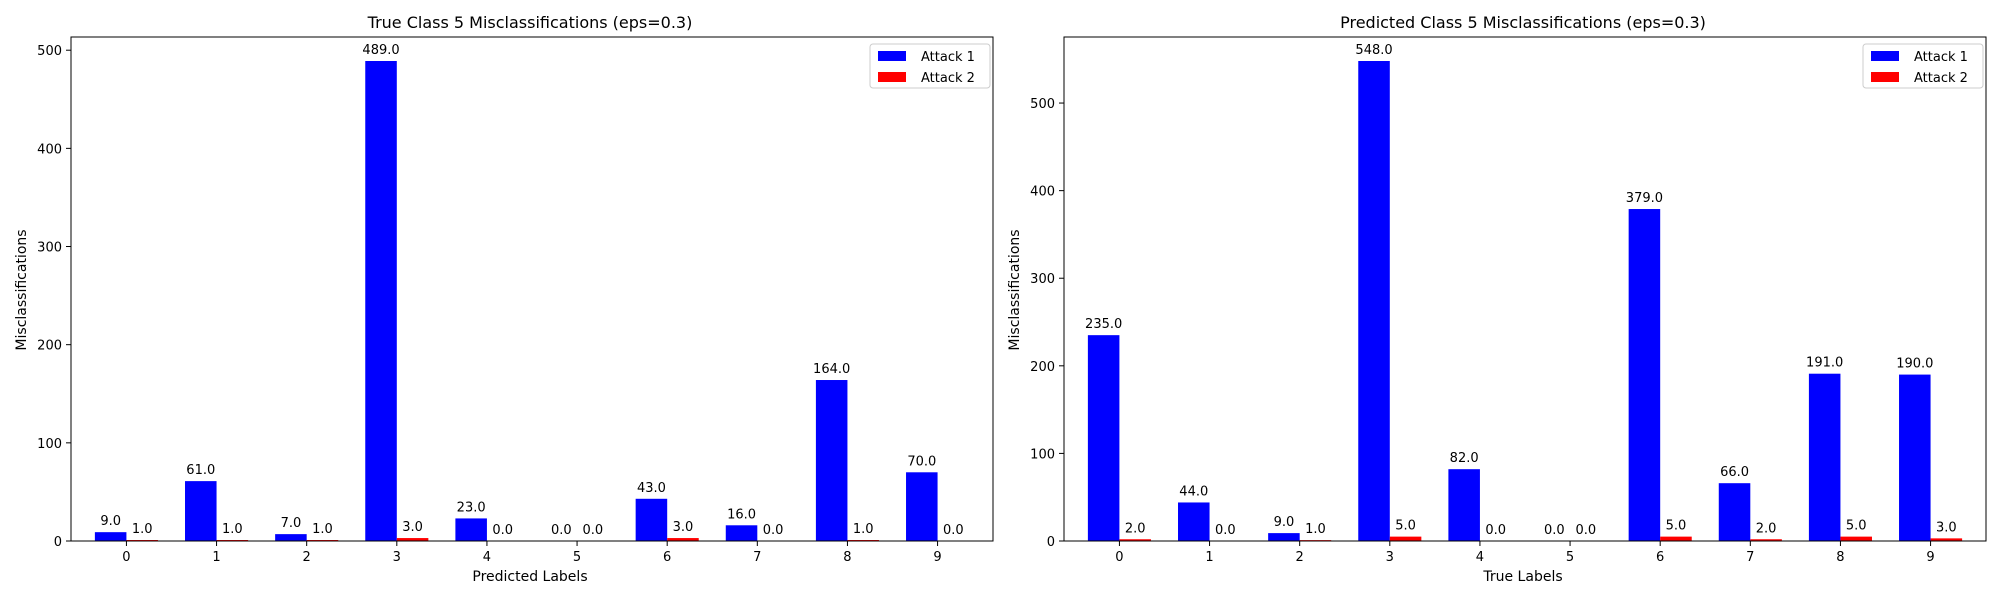 This screenshot has width=2000, height=600. I want to click on data-label: 70.0, so click(921, 461).